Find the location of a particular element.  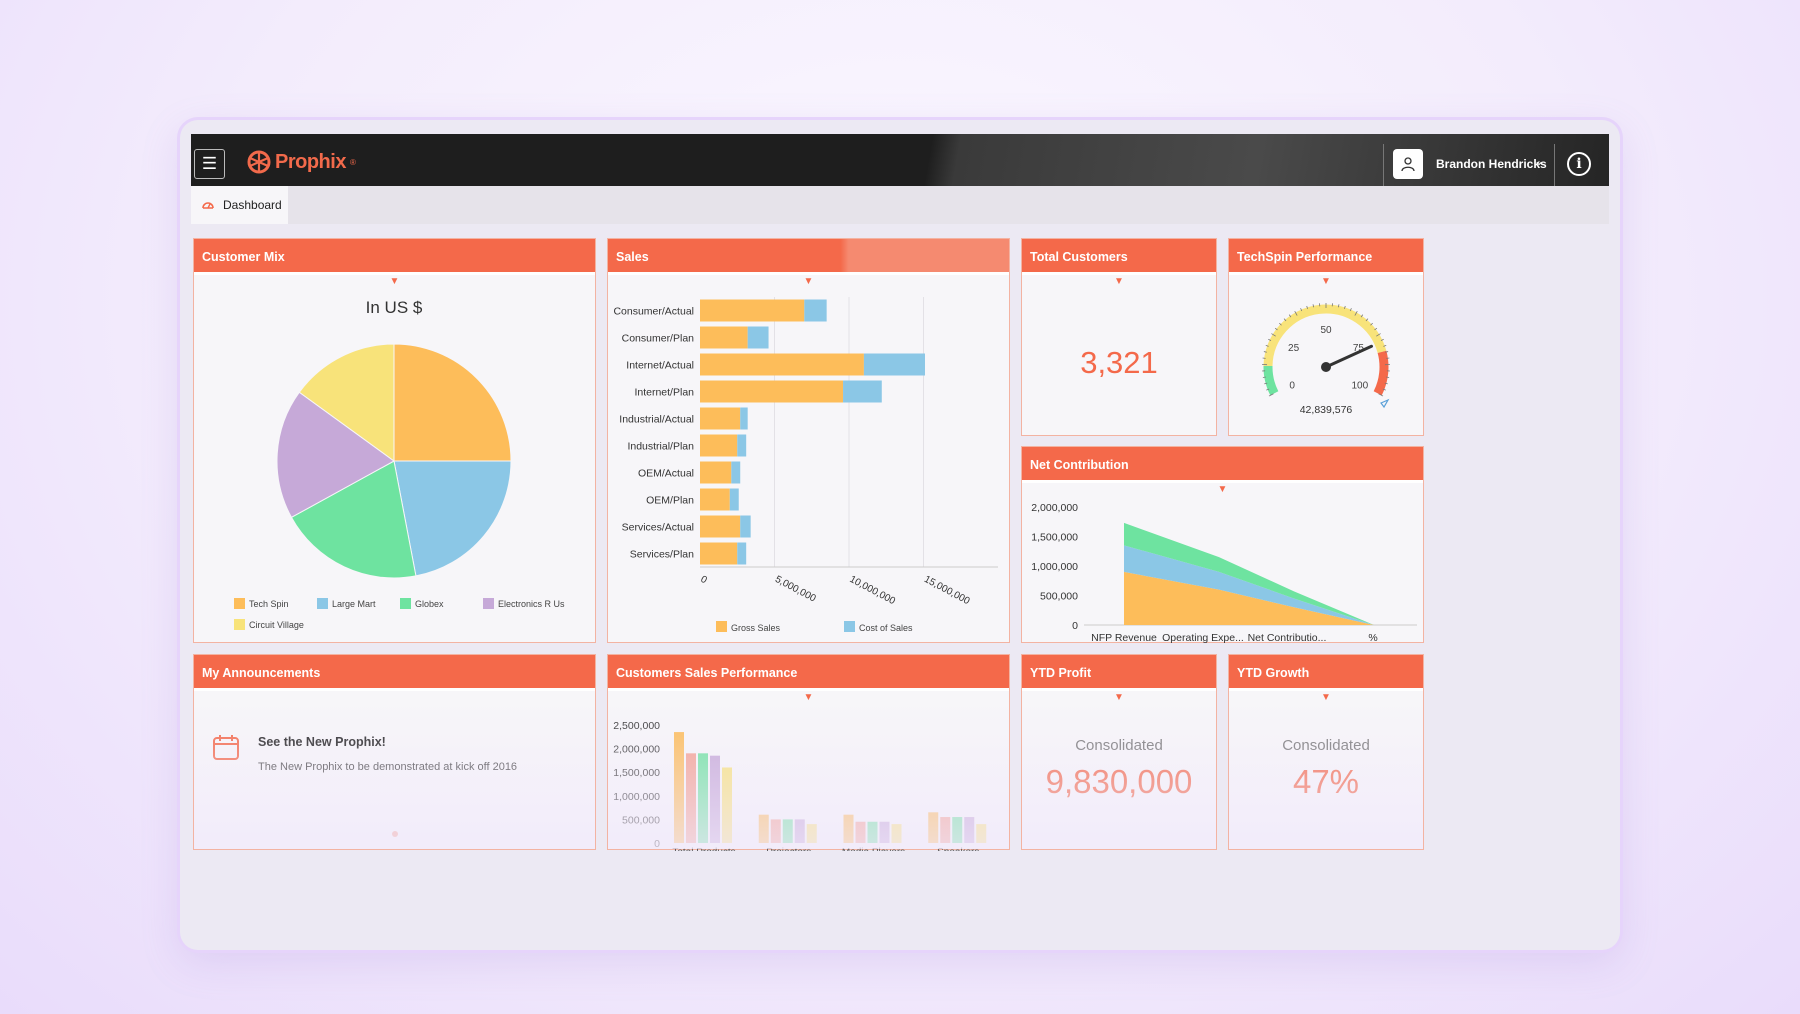

tab-dashboard: Dashboard is located at coordinates (239, 205).